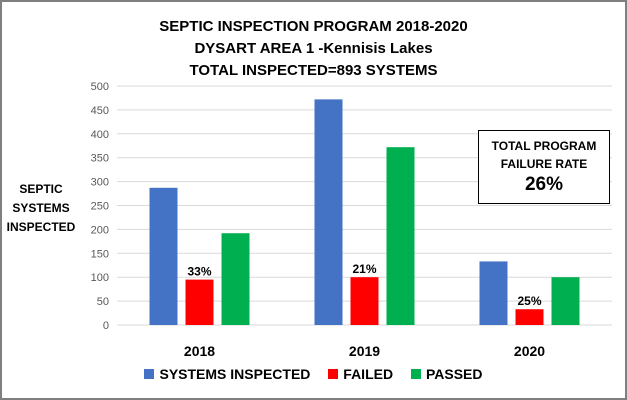 Image resolution: width=627 pixels, height=400 pixels. I want to click on y-tick-label: 500, so click(100, 87).